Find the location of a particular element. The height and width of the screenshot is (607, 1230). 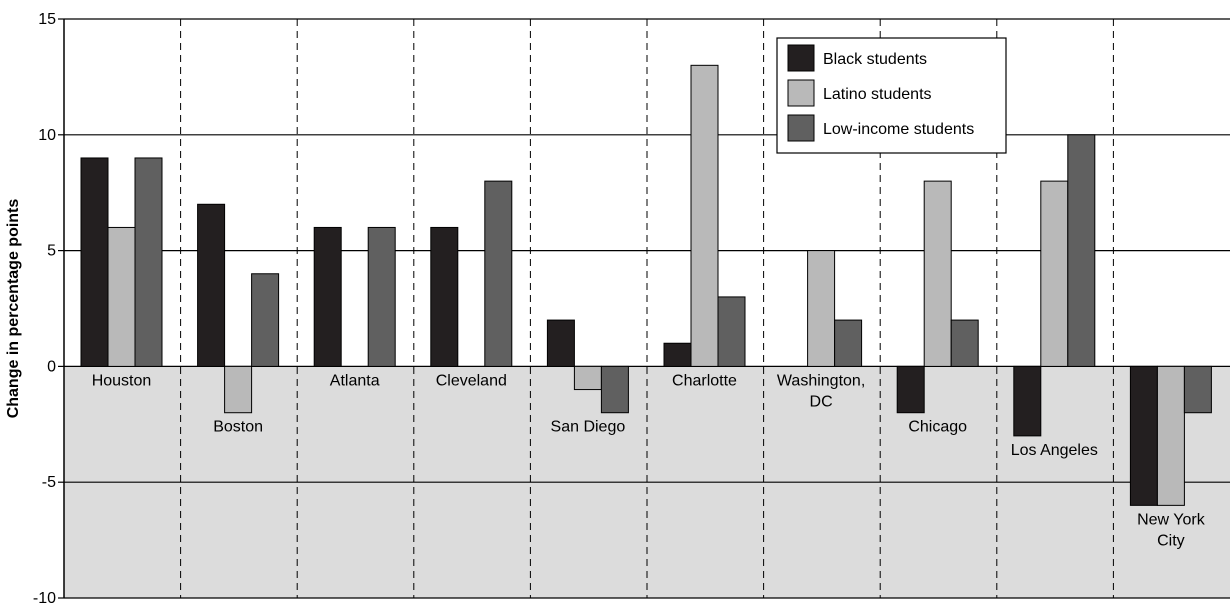

category-label: Cleveland is located at coordinates (471, 380).